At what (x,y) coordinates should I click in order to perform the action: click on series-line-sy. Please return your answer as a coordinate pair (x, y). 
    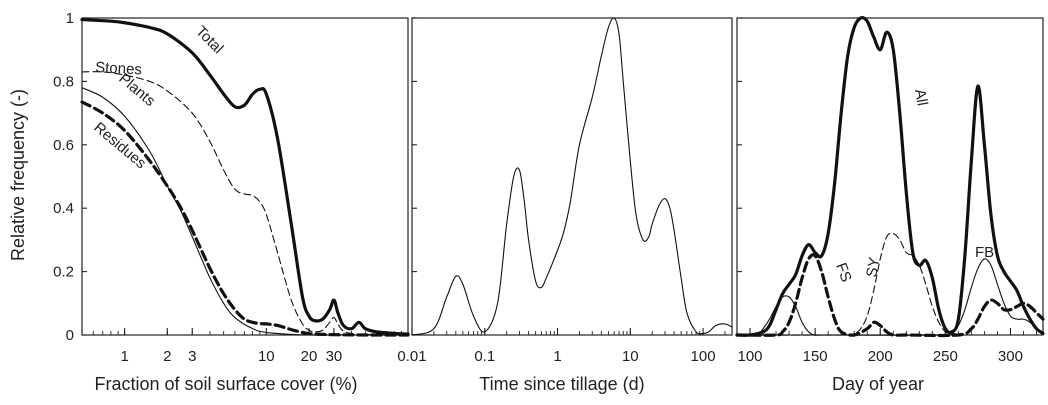
    Looking at the image, I should click on (847, 284).